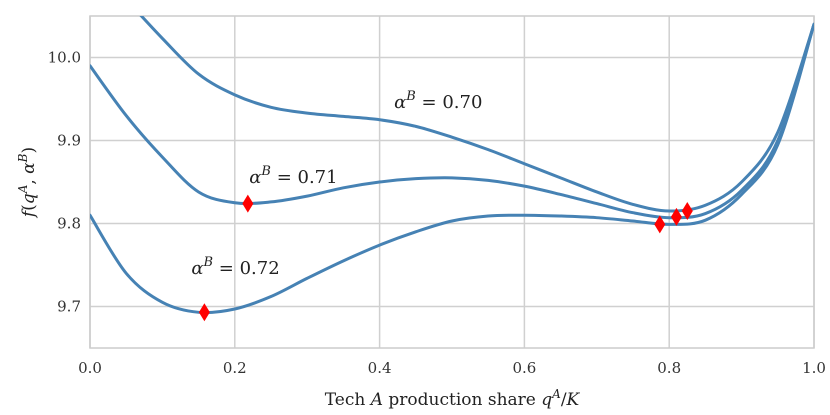 The width and height of the screenshot is (830, 415). What do you see at coordinates (452, 368) in the screenshot?
I see `x-tick-labels: 0.0 0.2 0.4 0.6 0.8 1.0` at bounding box center [452, 368].